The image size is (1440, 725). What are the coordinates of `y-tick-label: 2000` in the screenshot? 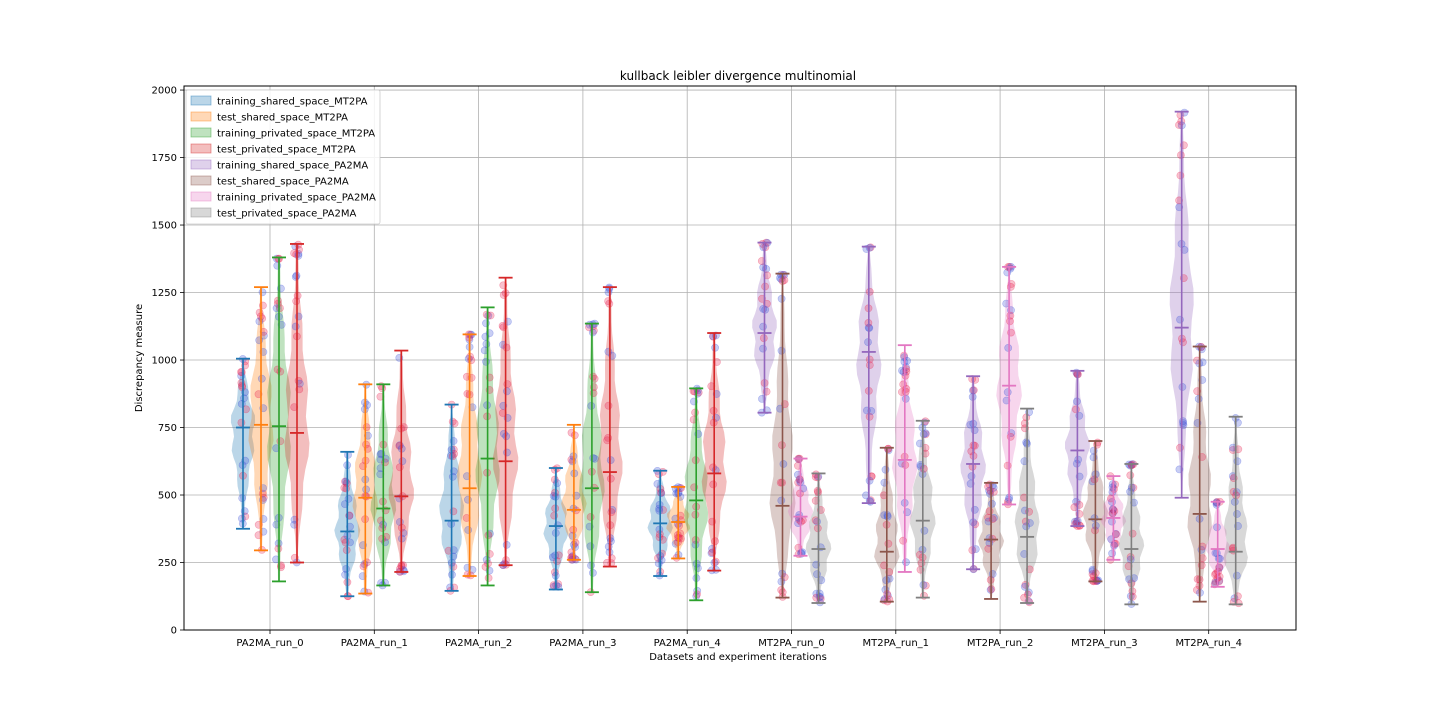 It's located at (164, 91).